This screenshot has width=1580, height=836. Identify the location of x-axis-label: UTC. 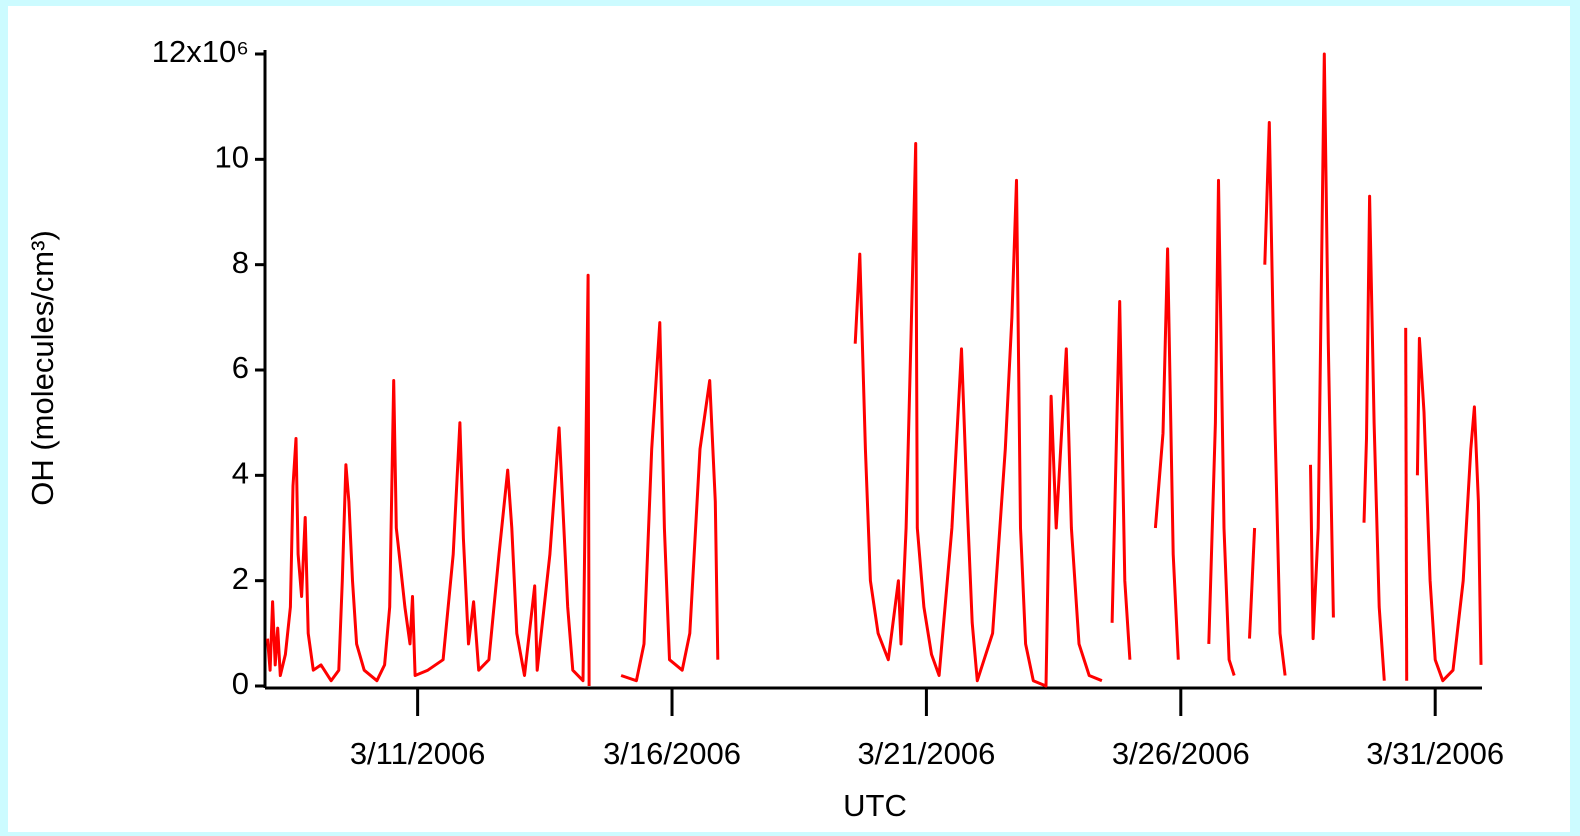
(875, 805).